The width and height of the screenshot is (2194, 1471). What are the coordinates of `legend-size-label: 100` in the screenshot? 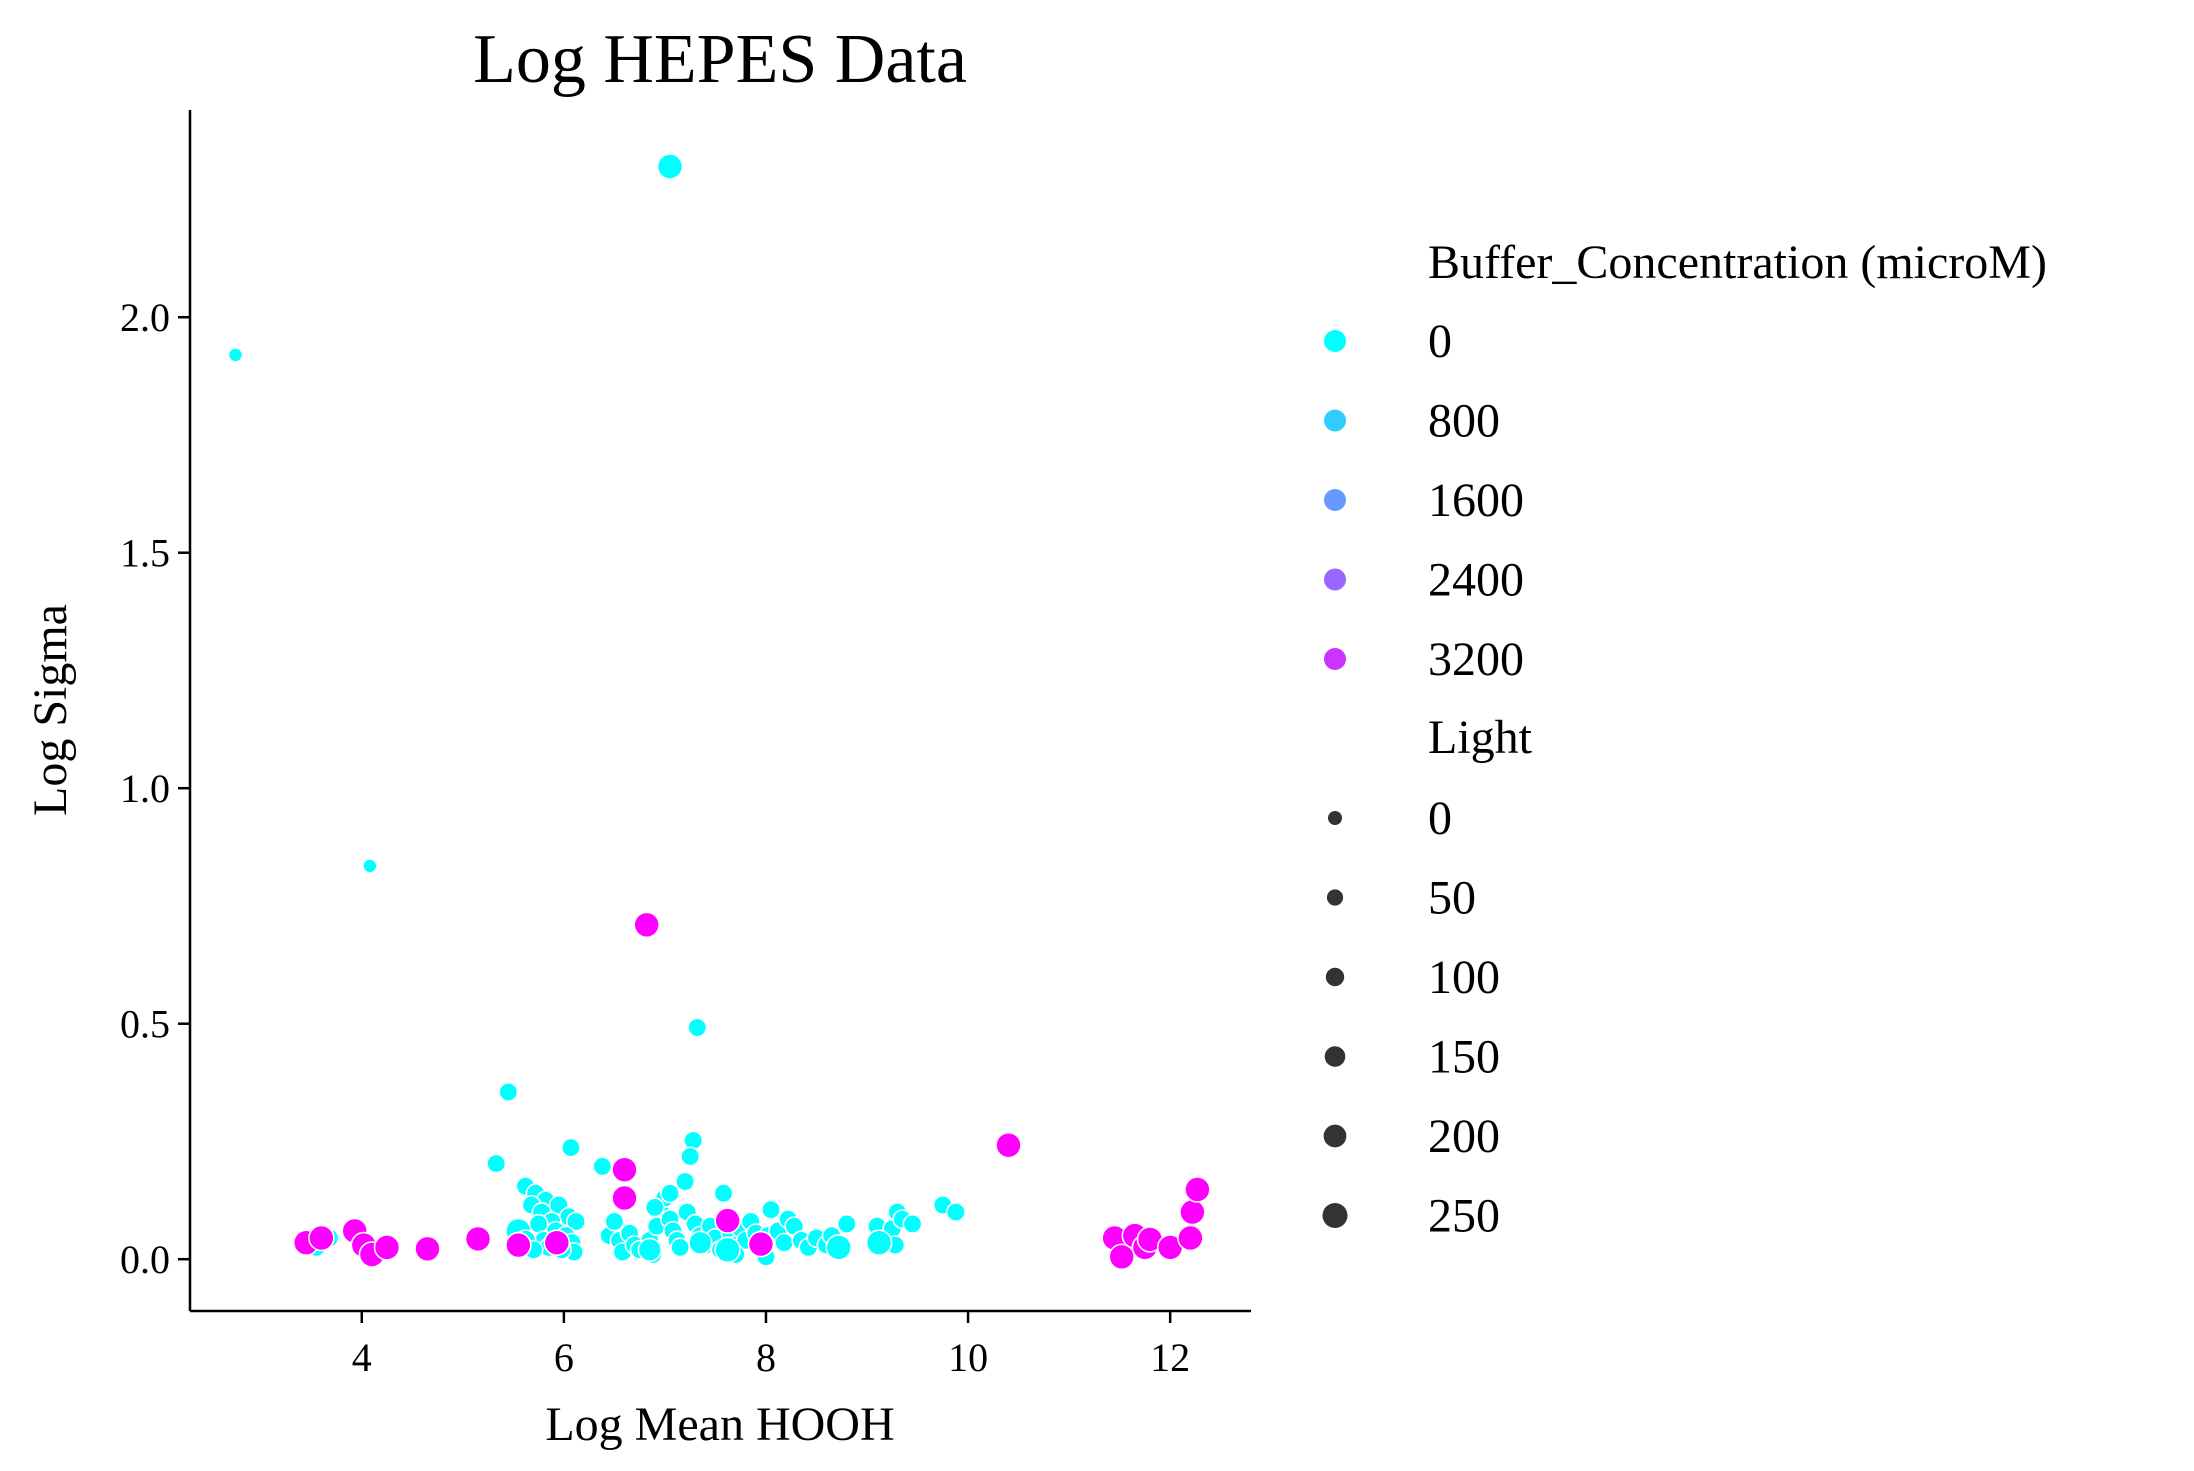 It's located at (1464, 977).